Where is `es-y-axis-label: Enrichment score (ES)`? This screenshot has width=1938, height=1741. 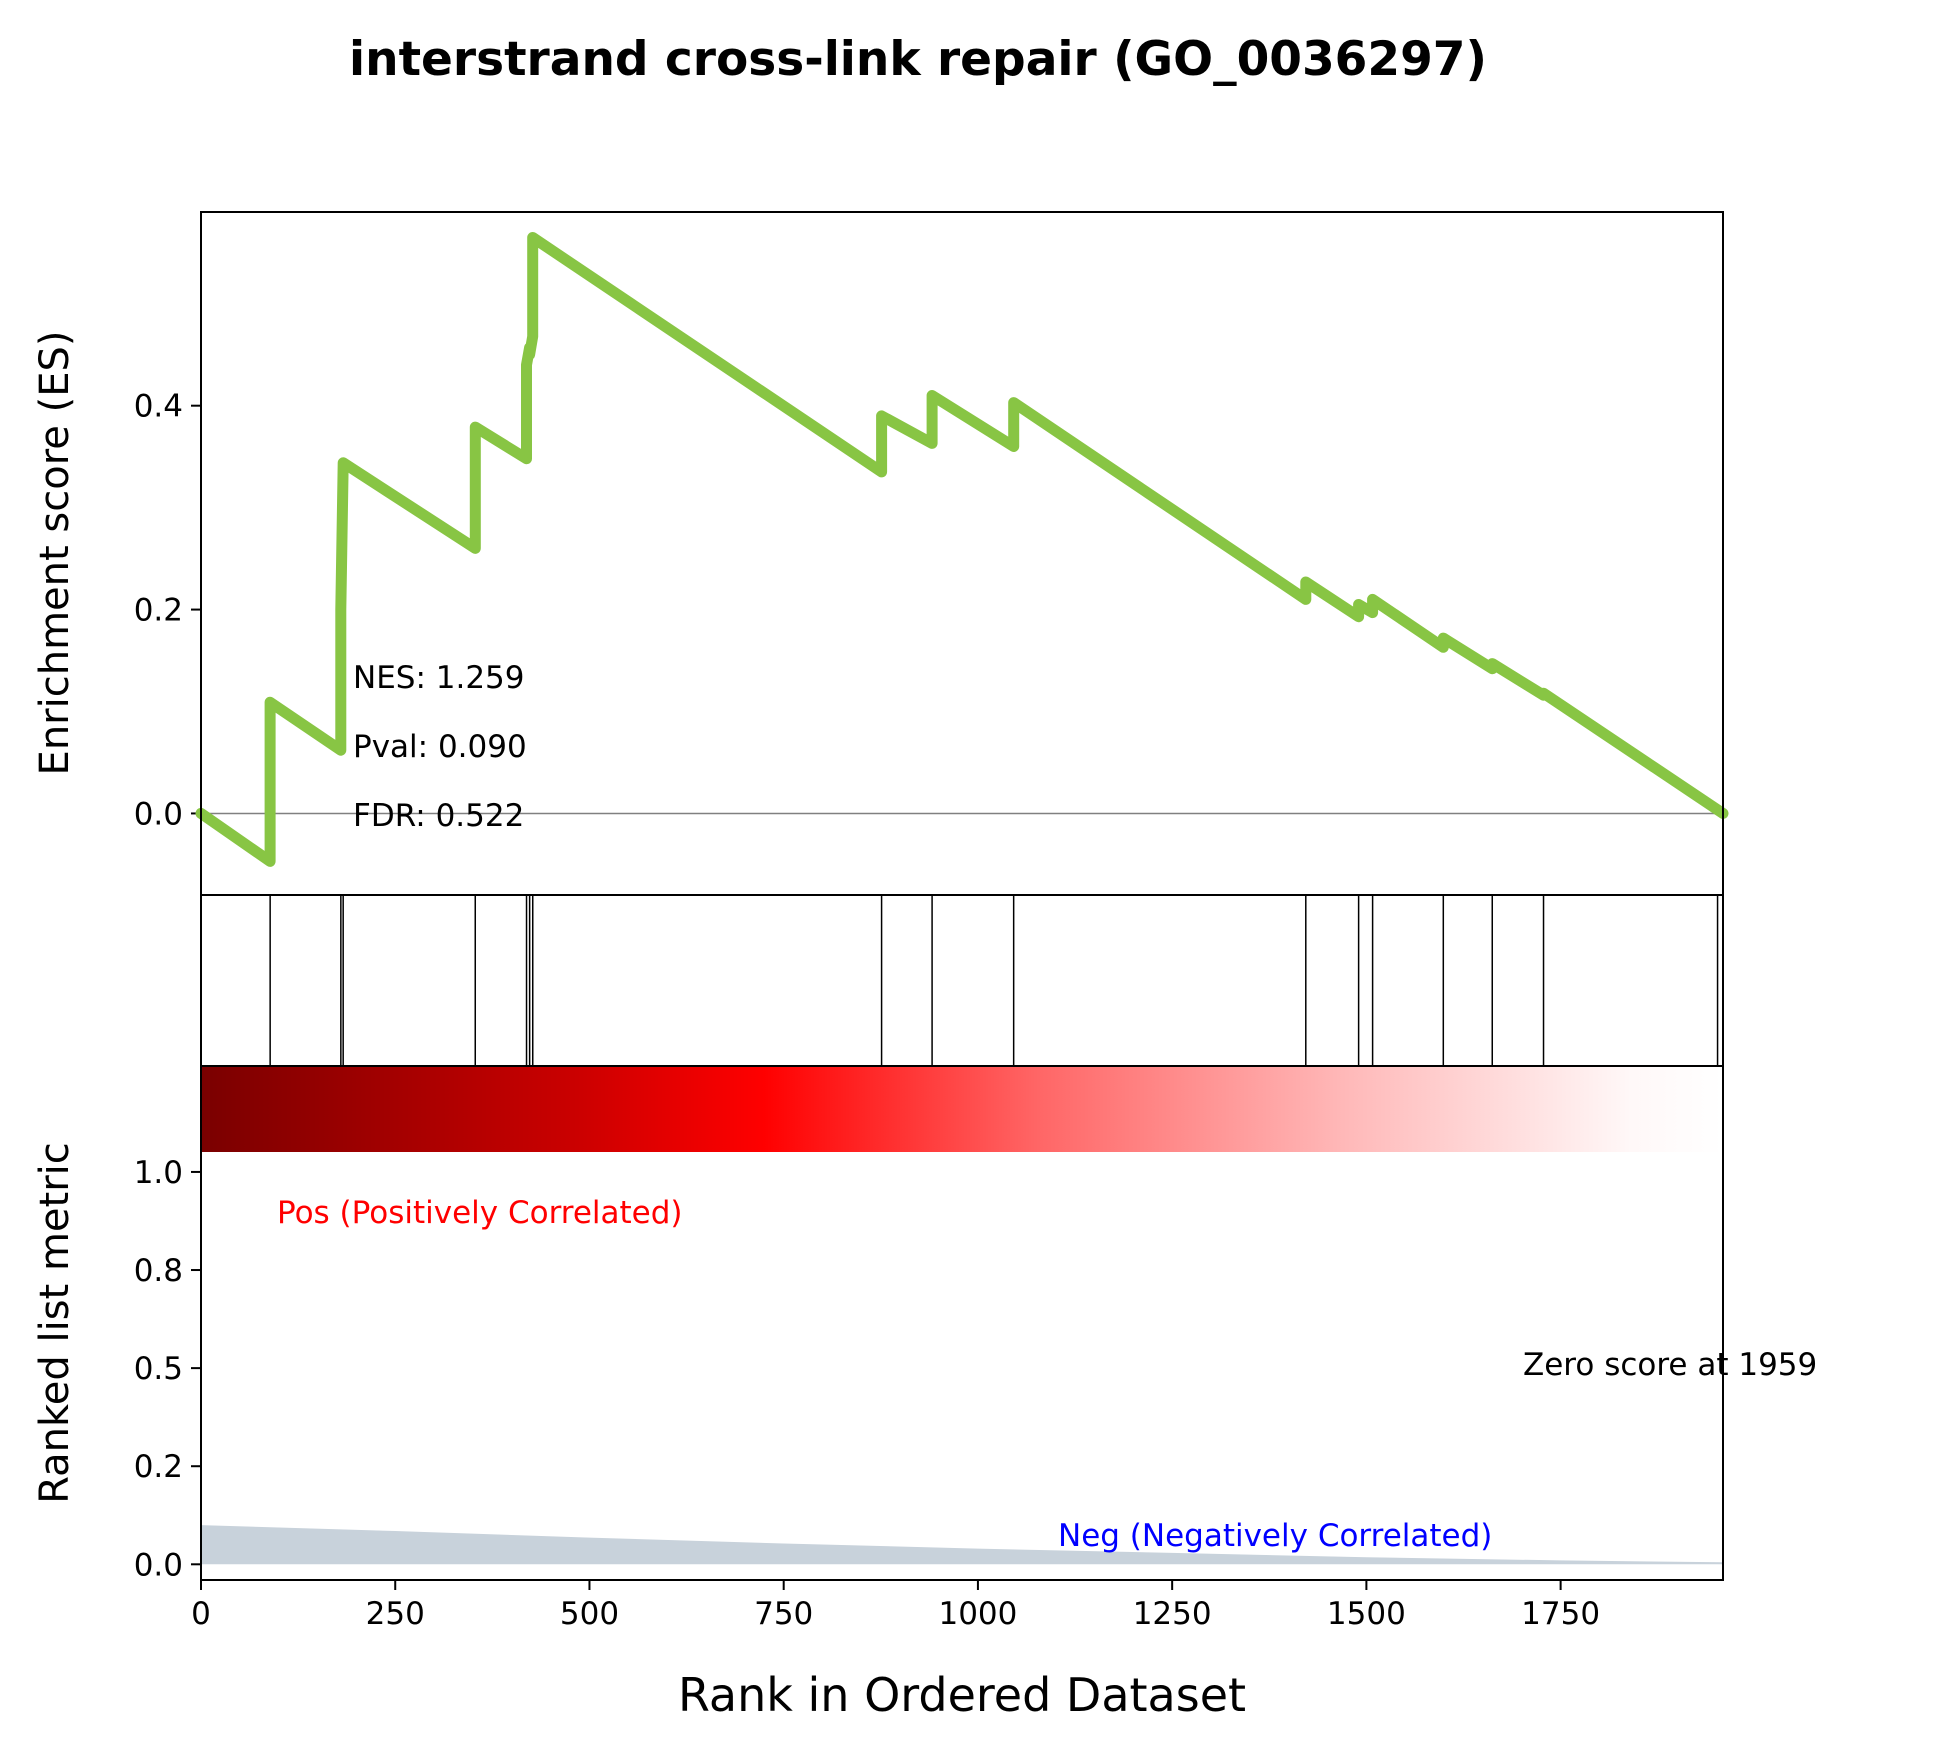
es-y-axis-label: Enrichment score (ES) is located at coordinates (55, 553).